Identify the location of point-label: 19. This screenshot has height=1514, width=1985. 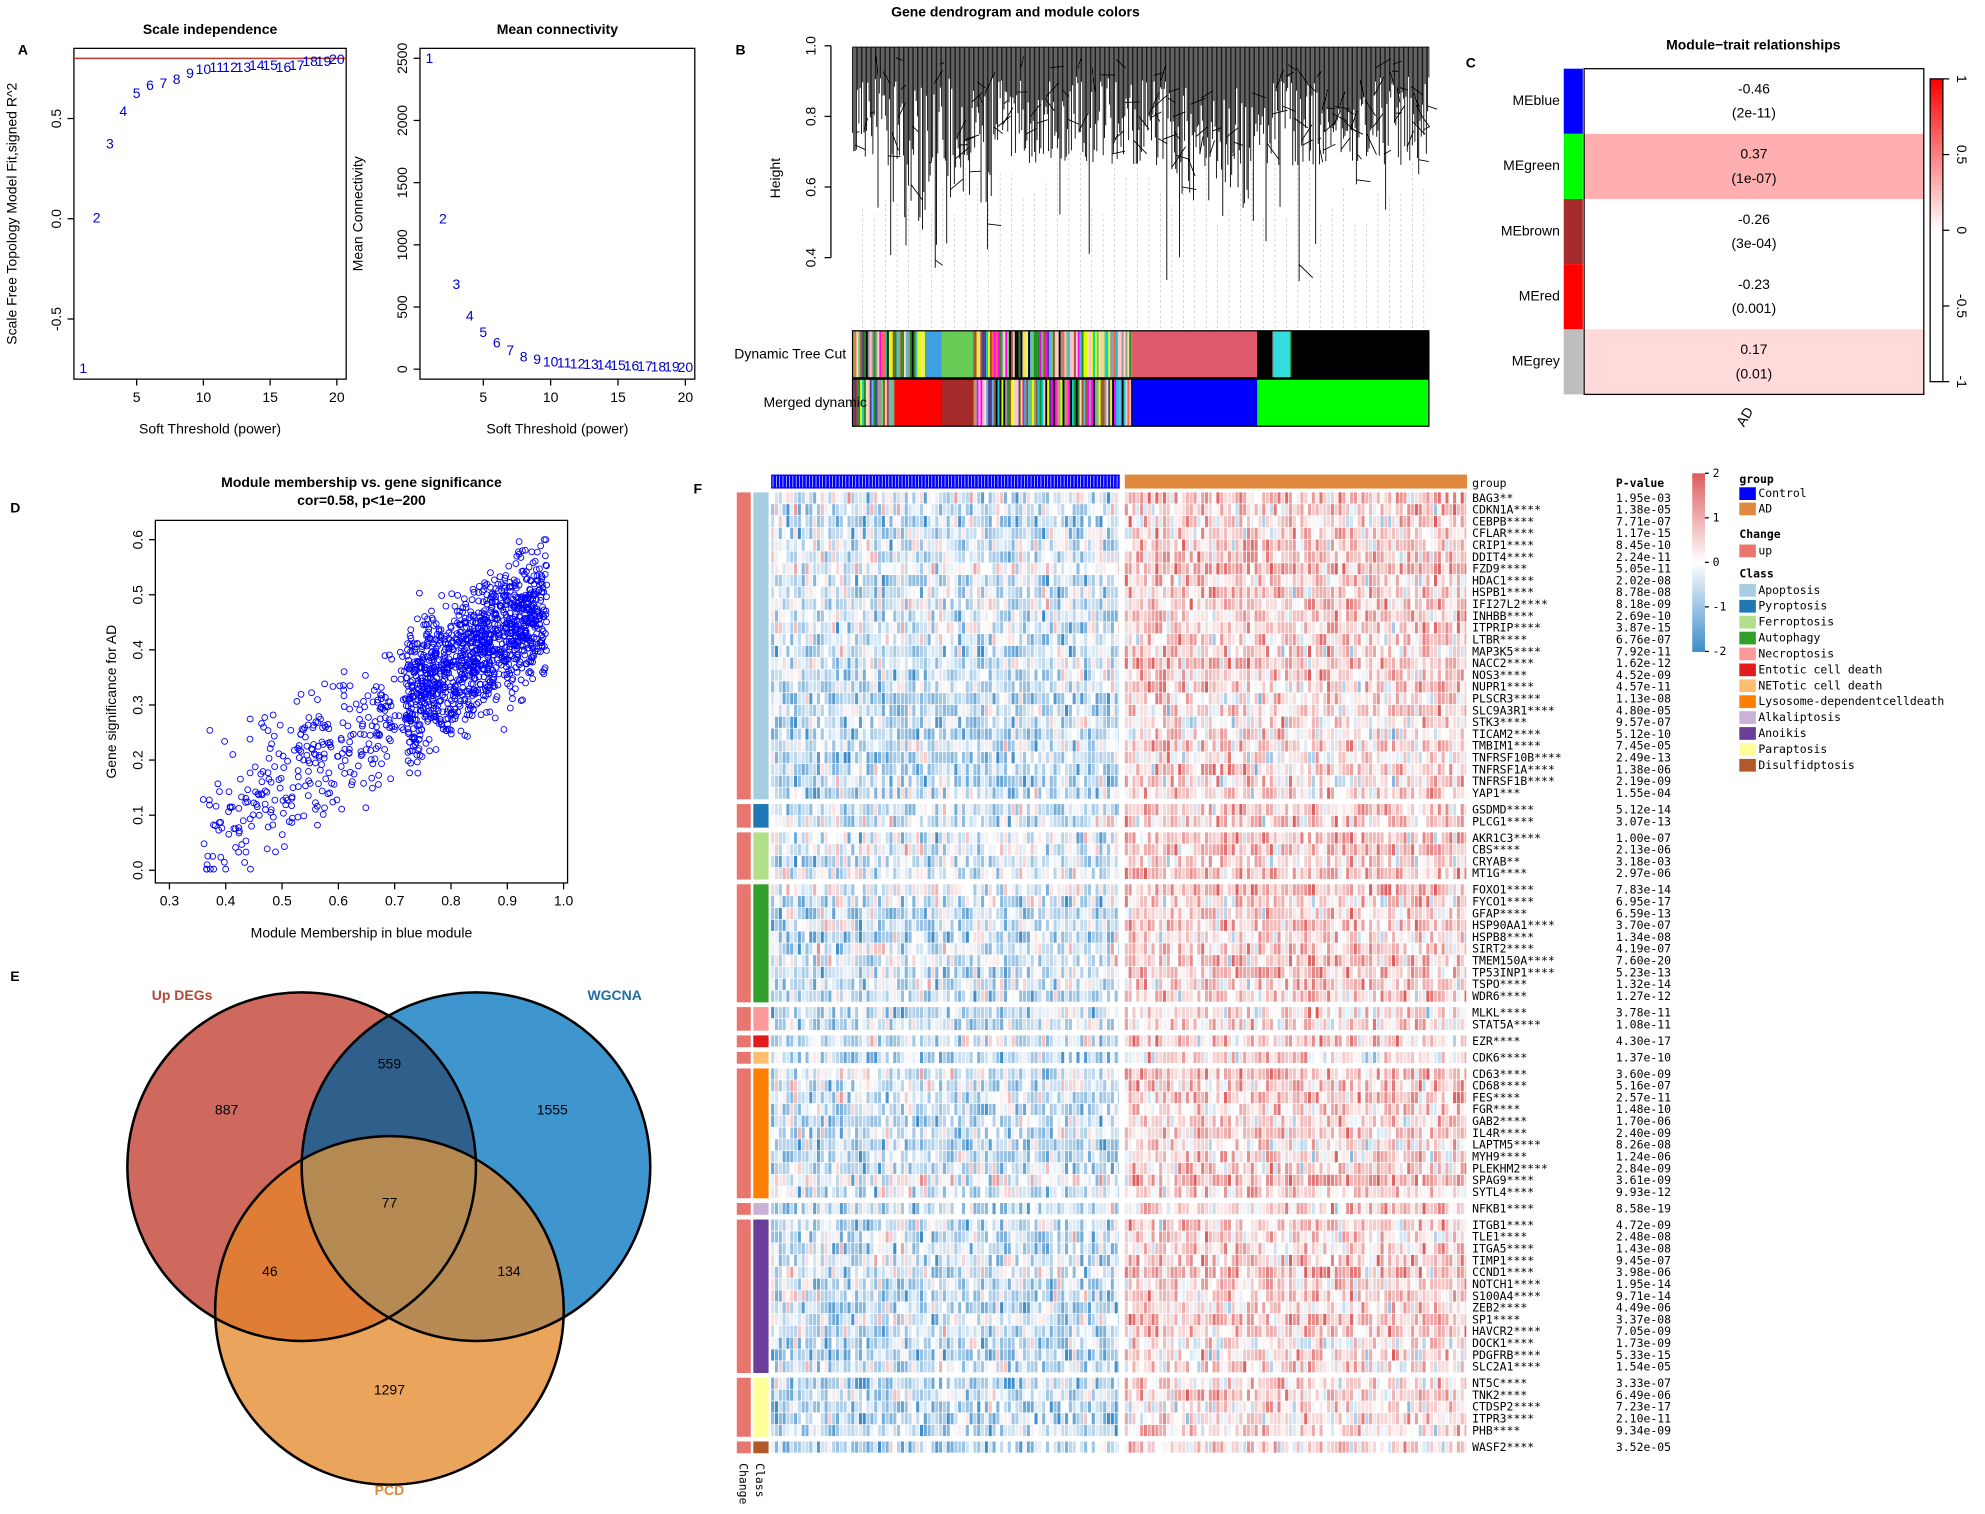
(672, 367).